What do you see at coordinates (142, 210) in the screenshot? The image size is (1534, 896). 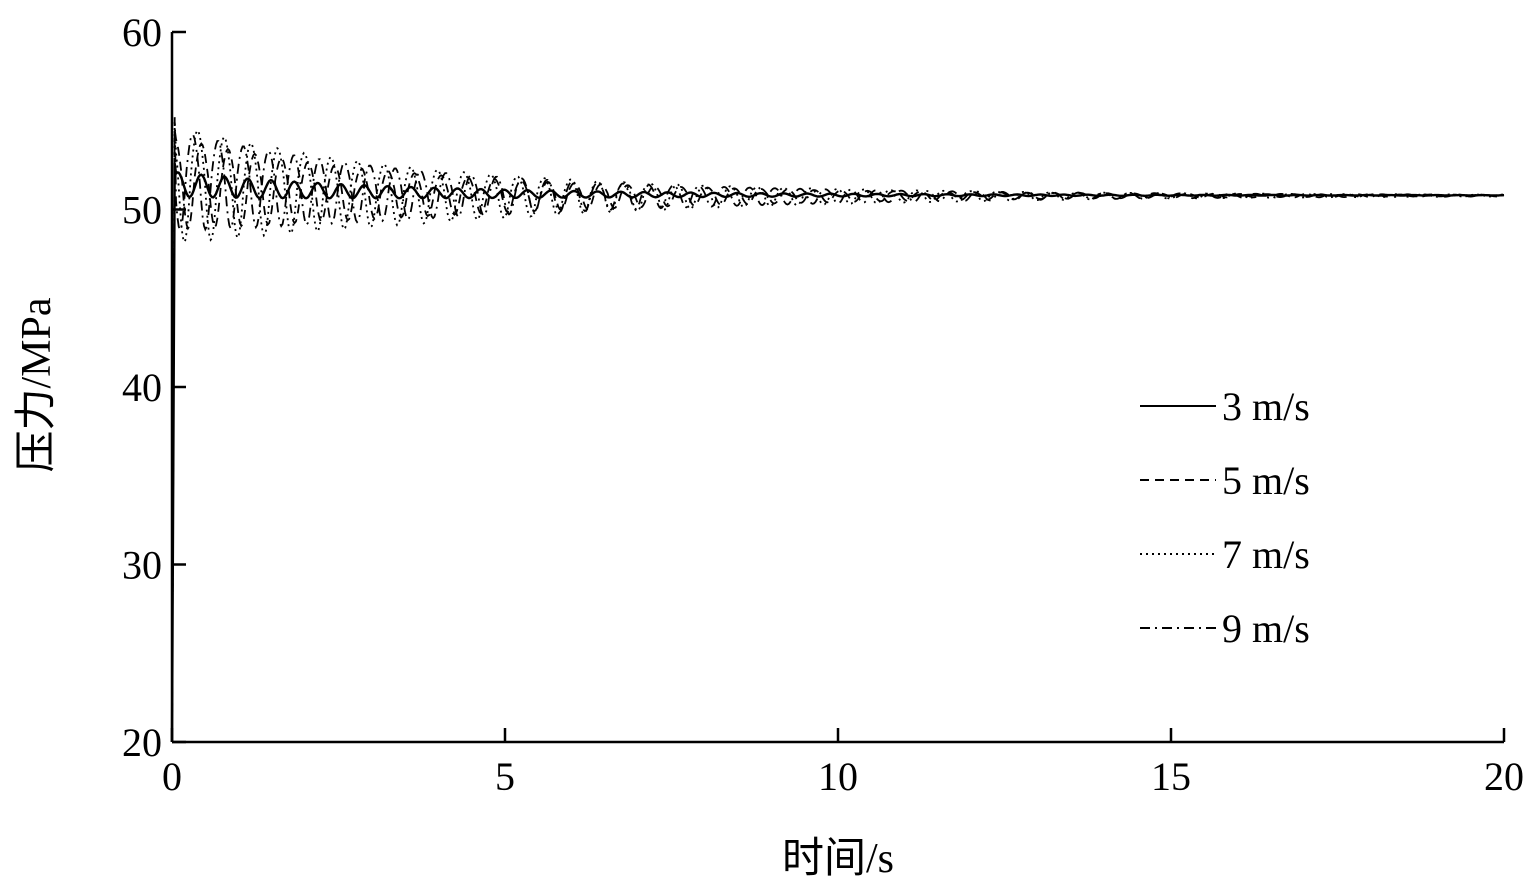 I see `y-tick-label: 50` at bounding box center [142, 210].